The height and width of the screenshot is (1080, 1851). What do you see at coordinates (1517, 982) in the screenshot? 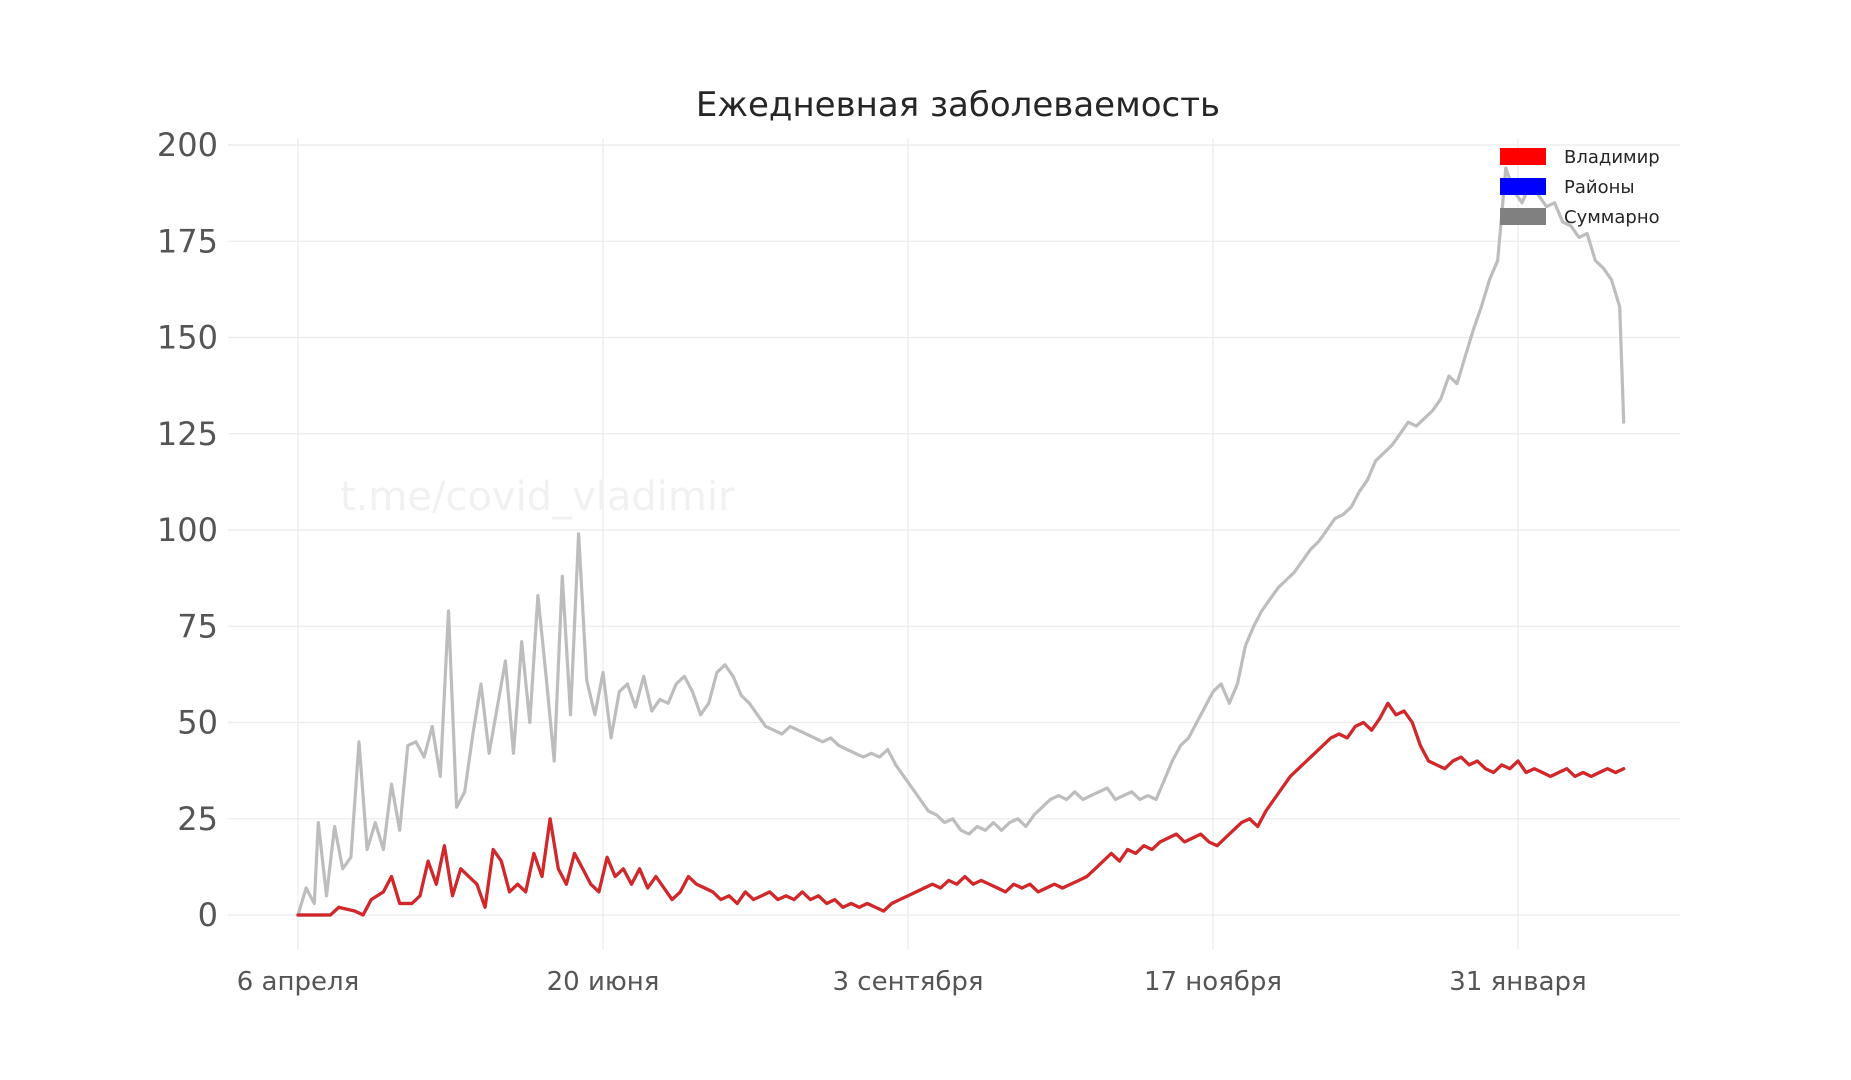
I see `x-tick-label: 31 января` at bounding box center [1517, 982].